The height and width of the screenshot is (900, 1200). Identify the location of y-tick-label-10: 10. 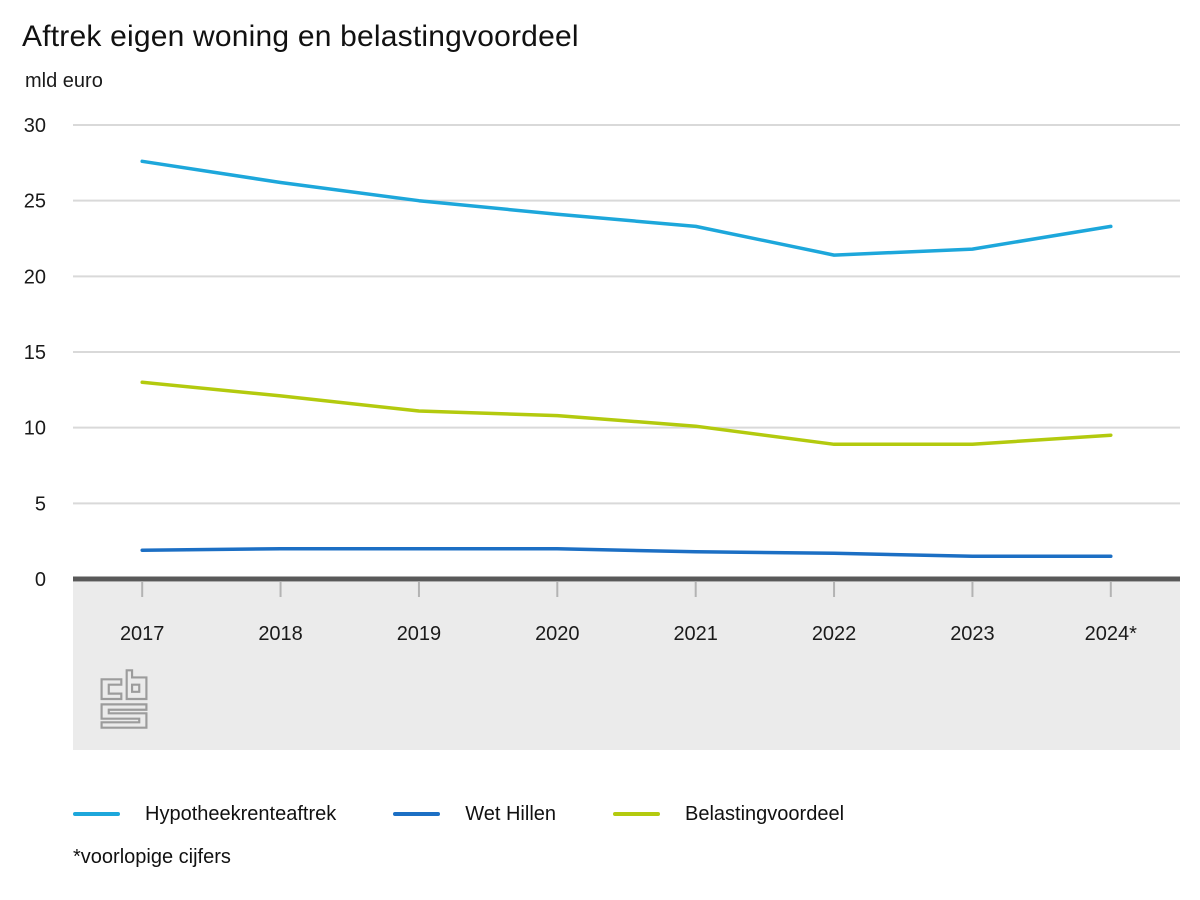
(35, 429).